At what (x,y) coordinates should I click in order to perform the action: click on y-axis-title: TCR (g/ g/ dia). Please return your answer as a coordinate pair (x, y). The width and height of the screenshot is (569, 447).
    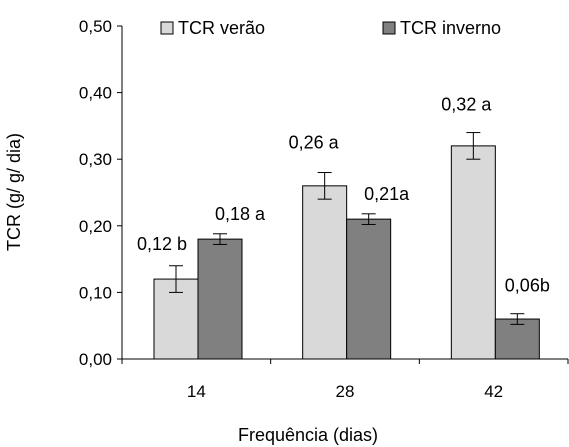
    Looking at the image, I should click on (14, 192).